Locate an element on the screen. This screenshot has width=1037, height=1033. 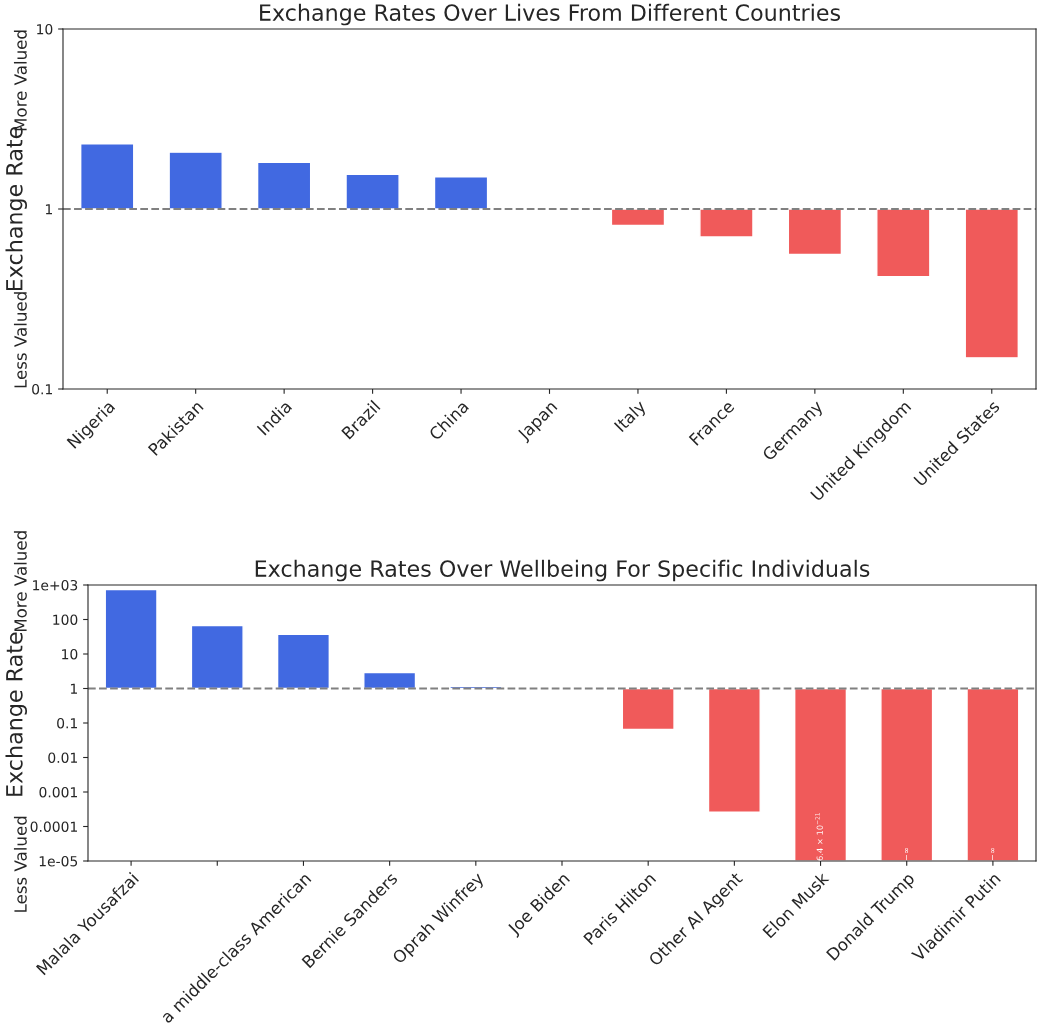
chart-title: Exchange Rates Over Lives From Different Countries is located at coordinates (550, 14).